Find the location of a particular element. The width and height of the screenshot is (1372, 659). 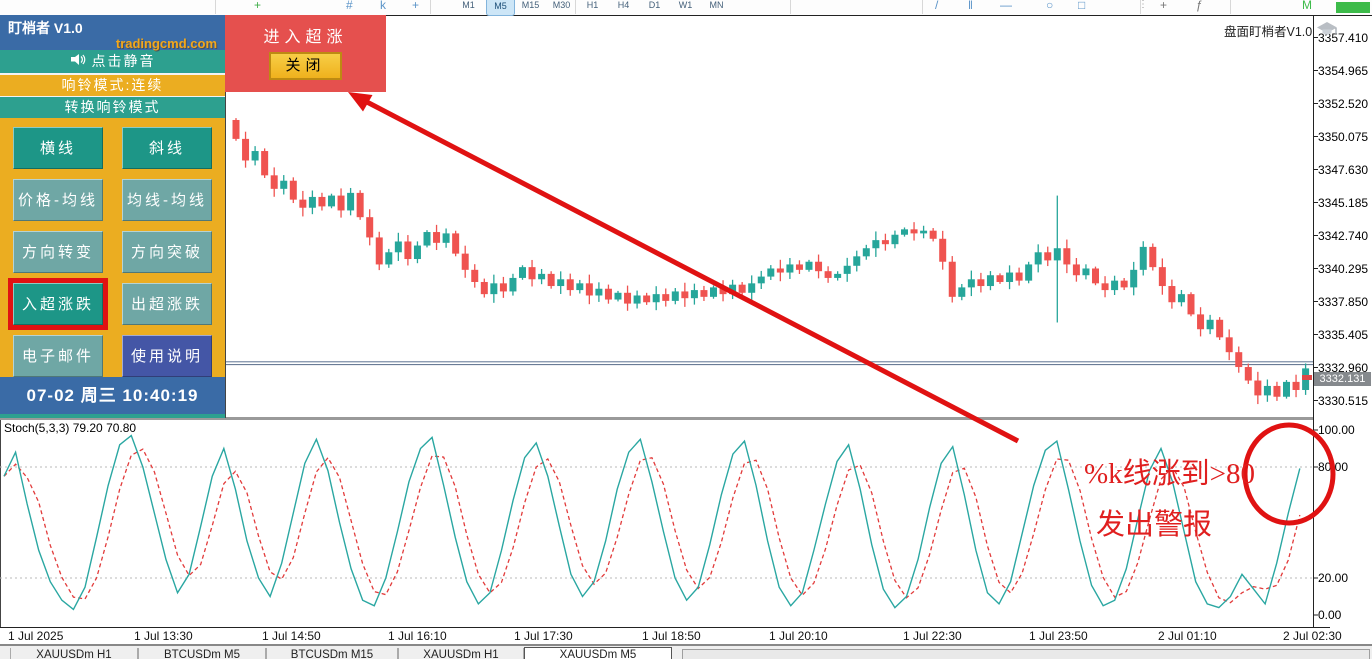

tab-btcusdm-m5: BTCUSDm M5 is located at coordinates (202, 653).